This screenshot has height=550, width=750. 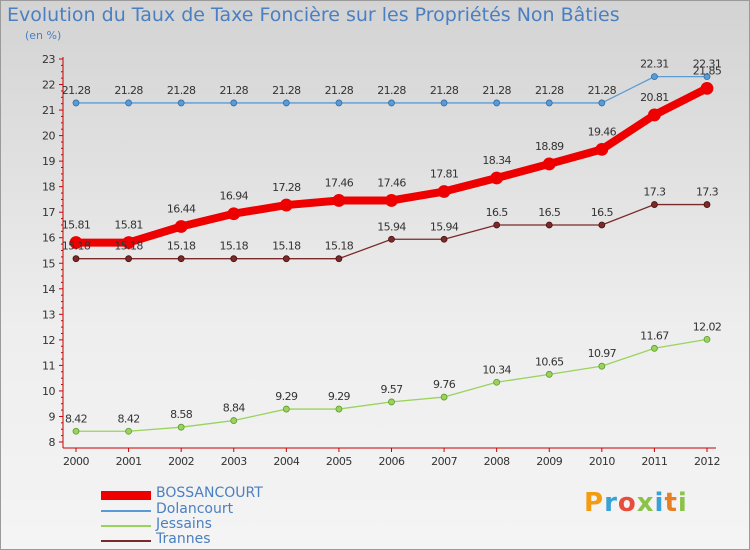 I want to click on y-tick-label: 10, so click(x=48, y=391).